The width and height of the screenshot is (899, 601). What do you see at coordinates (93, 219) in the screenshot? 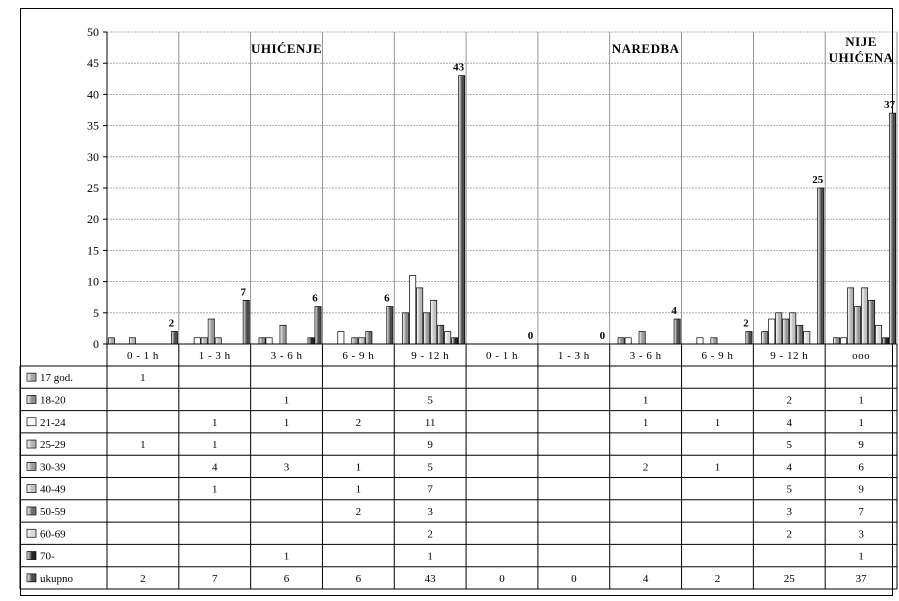
I see `y-tick-label: 20` at bounding box center [93, 219].